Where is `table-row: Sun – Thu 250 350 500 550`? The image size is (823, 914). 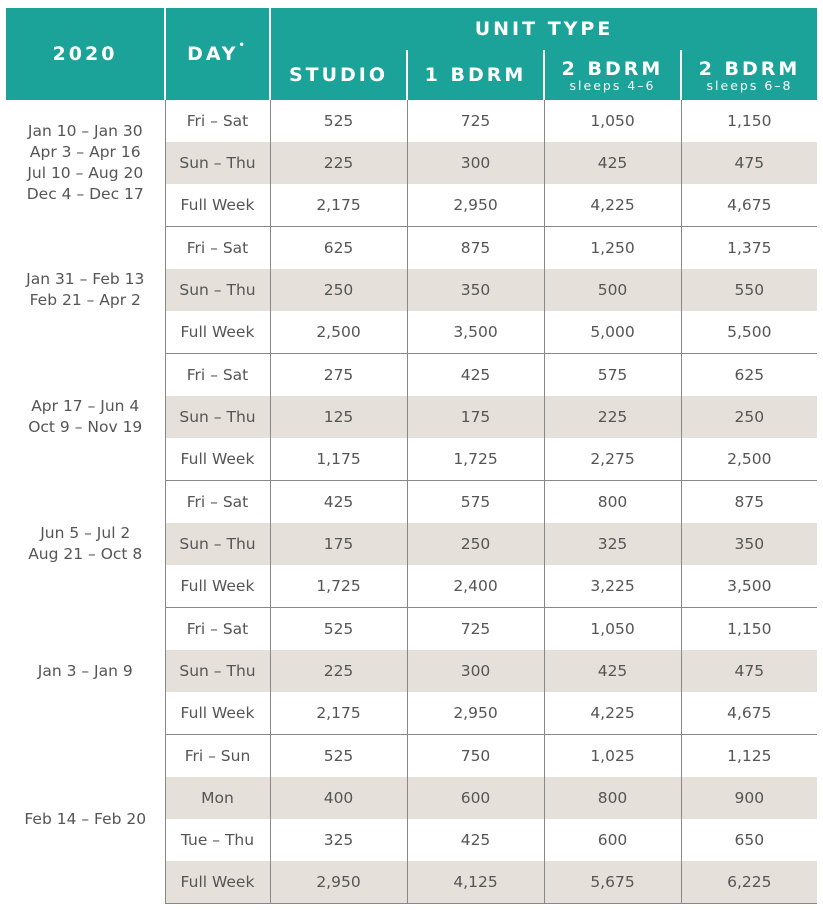 table-row: Sun – Thu 250 350 500 550 is located at coordinates (412, 290).